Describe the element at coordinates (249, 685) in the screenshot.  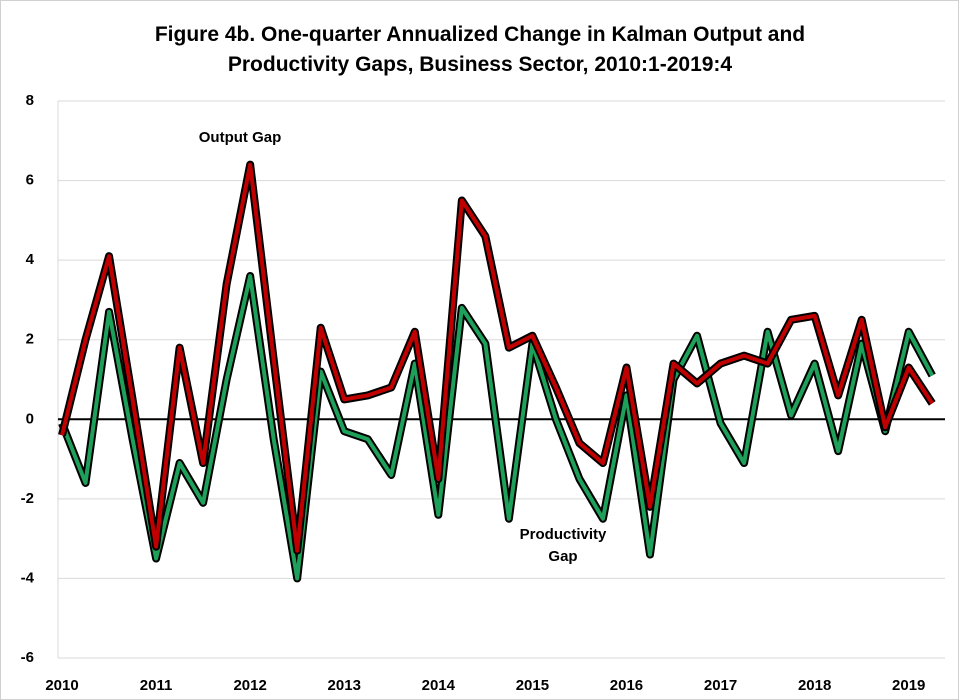
I see `x-tick-label: 2012` at that location.